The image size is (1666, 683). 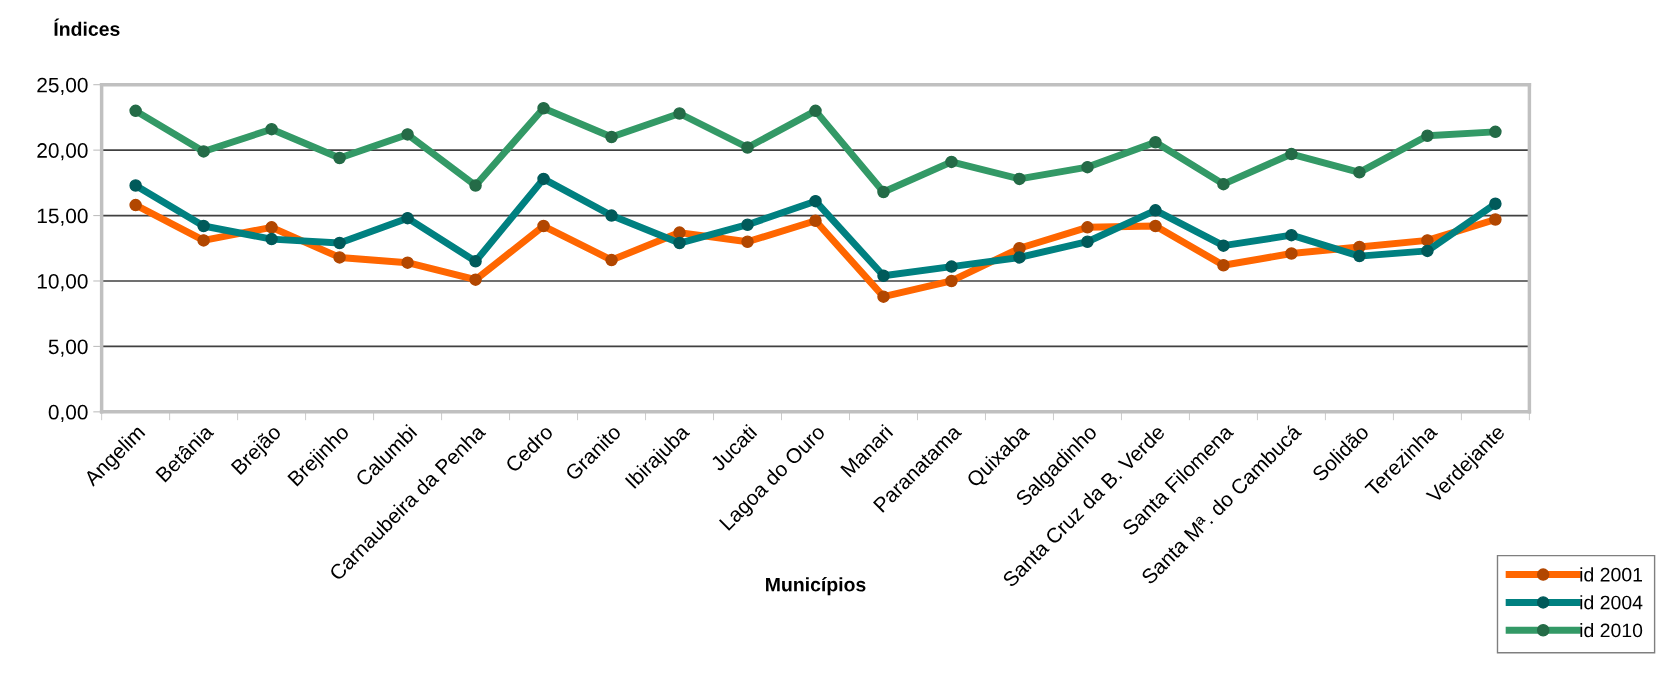 What do you see at coordinates (62, 152) in the screenshot?
I see `y-tick-label: 20,00` at bounding box center [62, 152].